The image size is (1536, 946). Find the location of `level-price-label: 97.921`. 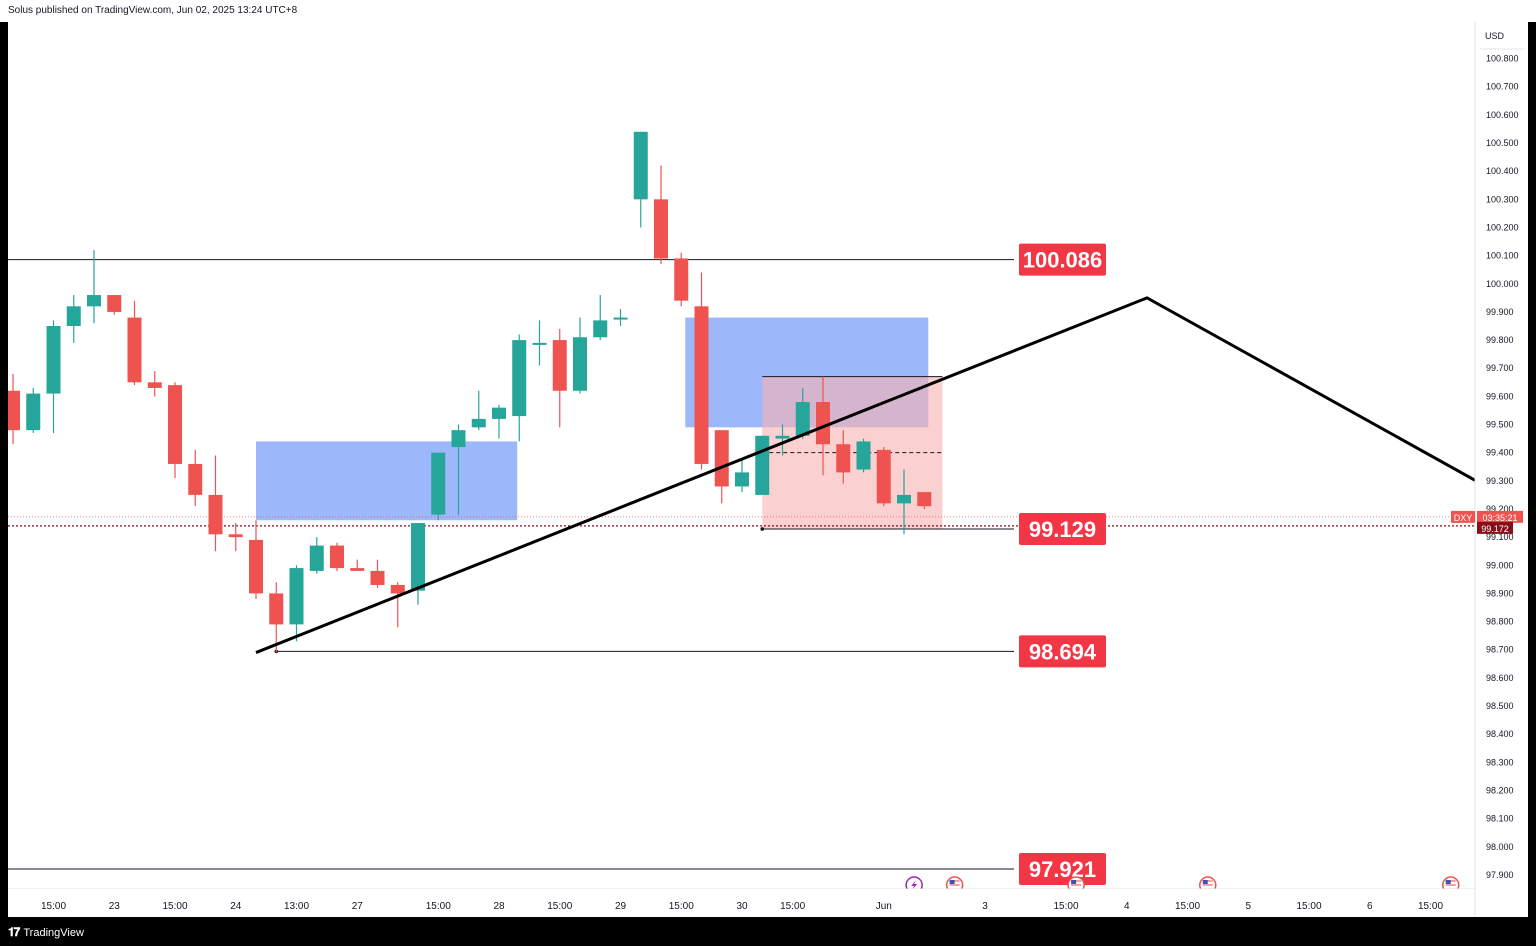

level-price-label: 97.921 is located at coordinates (1062, 869).